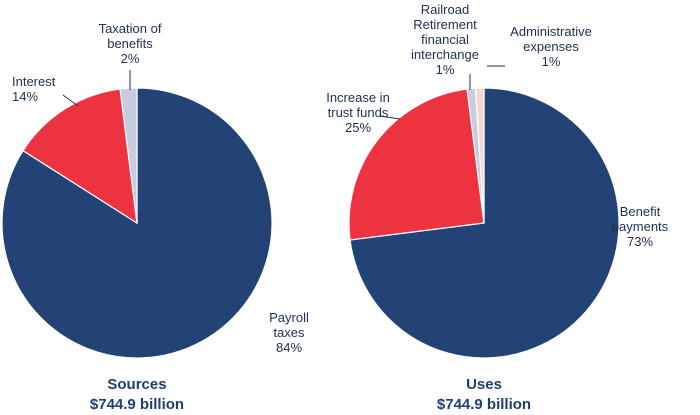  Describe the element at coordinates (358, 127) in the screenshot. I see `slice-label-line: 25%` at that location.